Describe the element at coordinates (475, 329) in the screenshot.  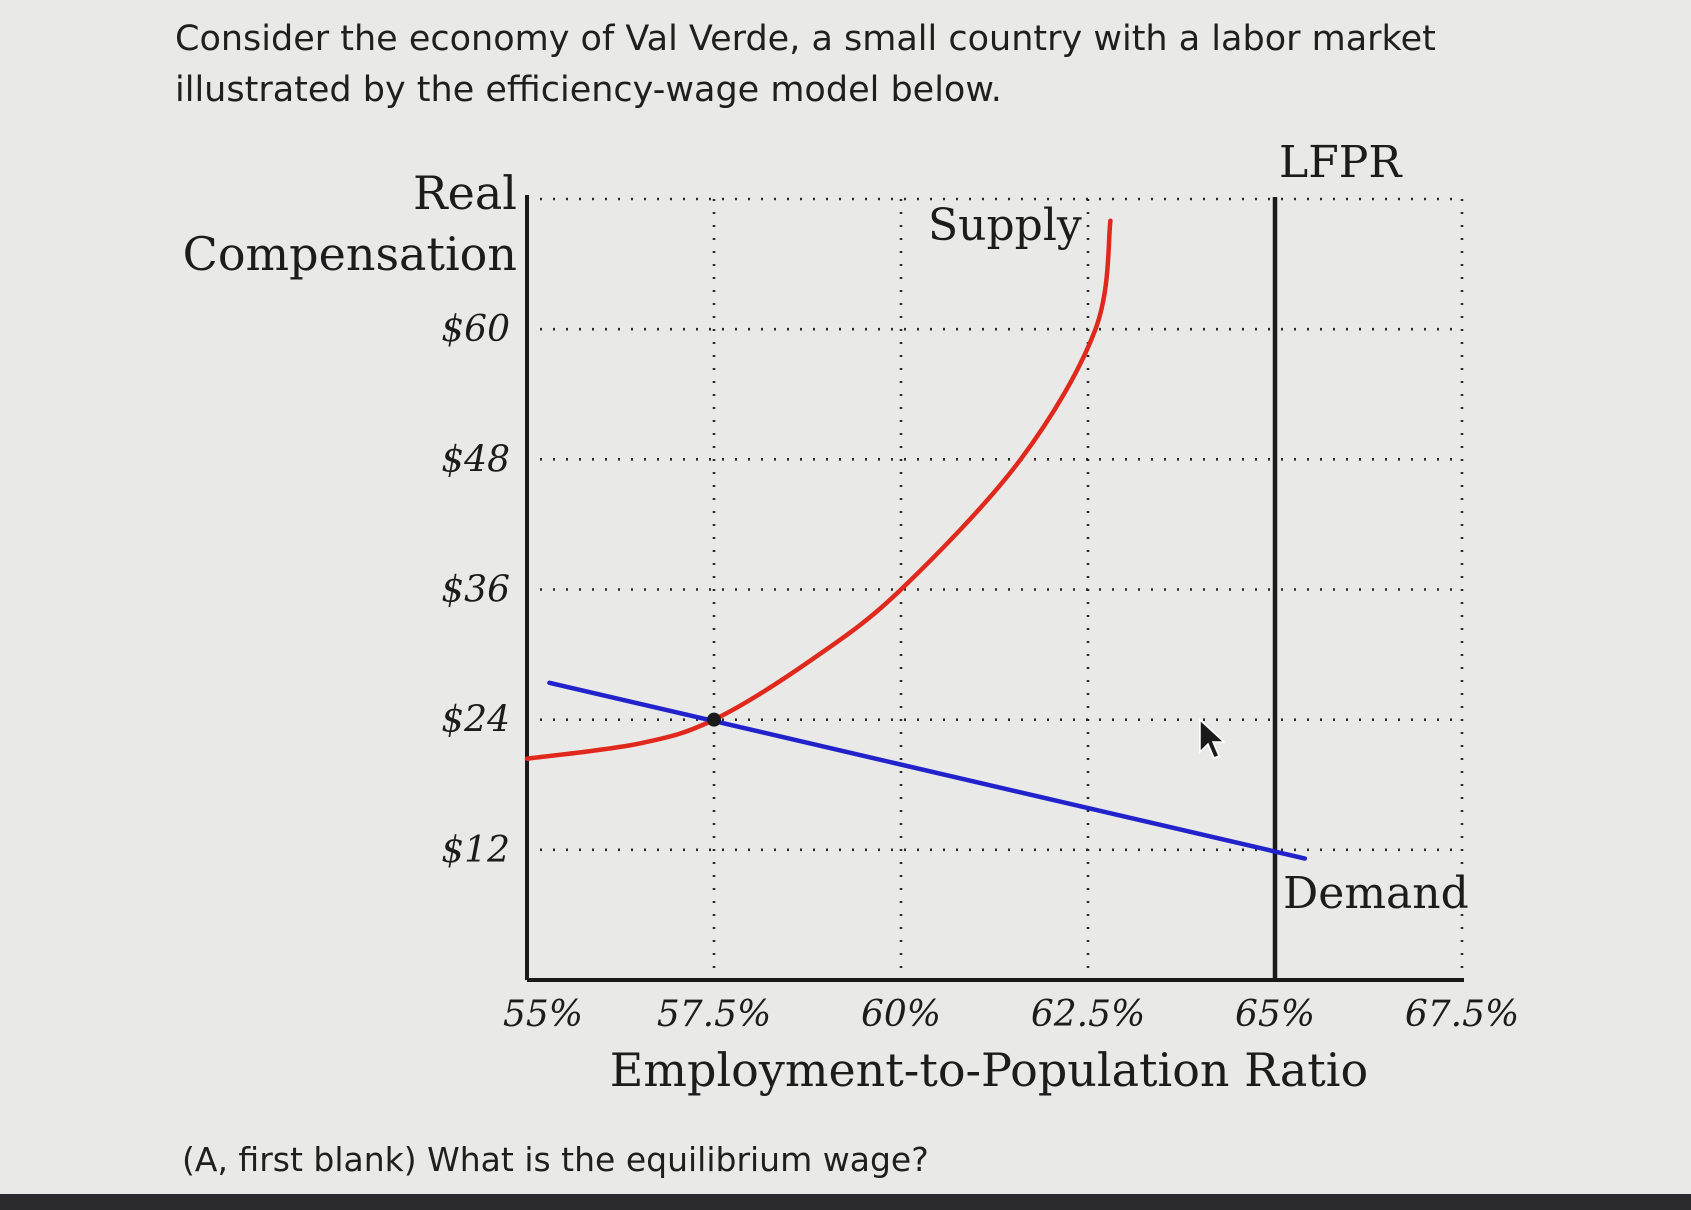
I see `y-tick-label-60: $60` at that location.